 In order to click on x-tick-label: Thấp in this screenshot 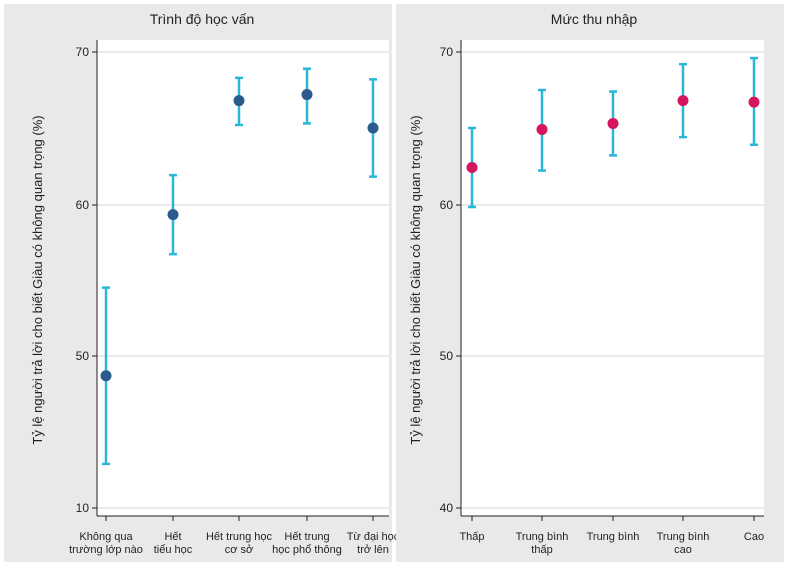, I will do `click(471, 537)`.